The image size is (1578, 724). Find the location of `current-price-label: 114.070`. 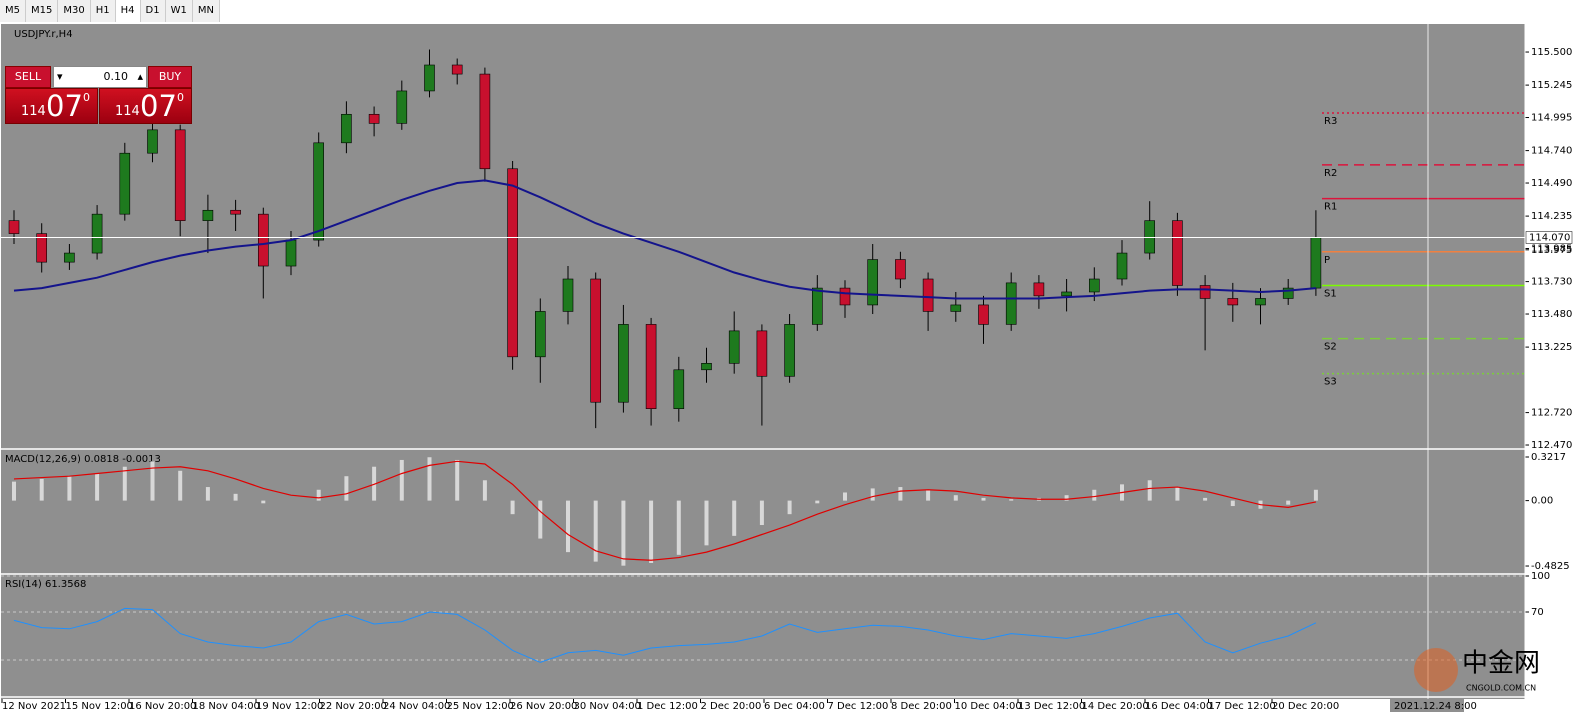

current-price-label: 114.070 is located at coordinates (1549, 238).